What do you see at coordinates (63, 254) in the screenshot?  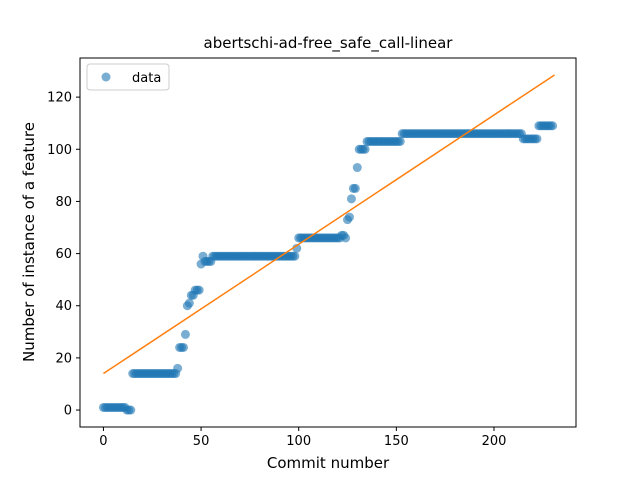 I see `y-tick-label: 60` at bounding box center [63, 254].